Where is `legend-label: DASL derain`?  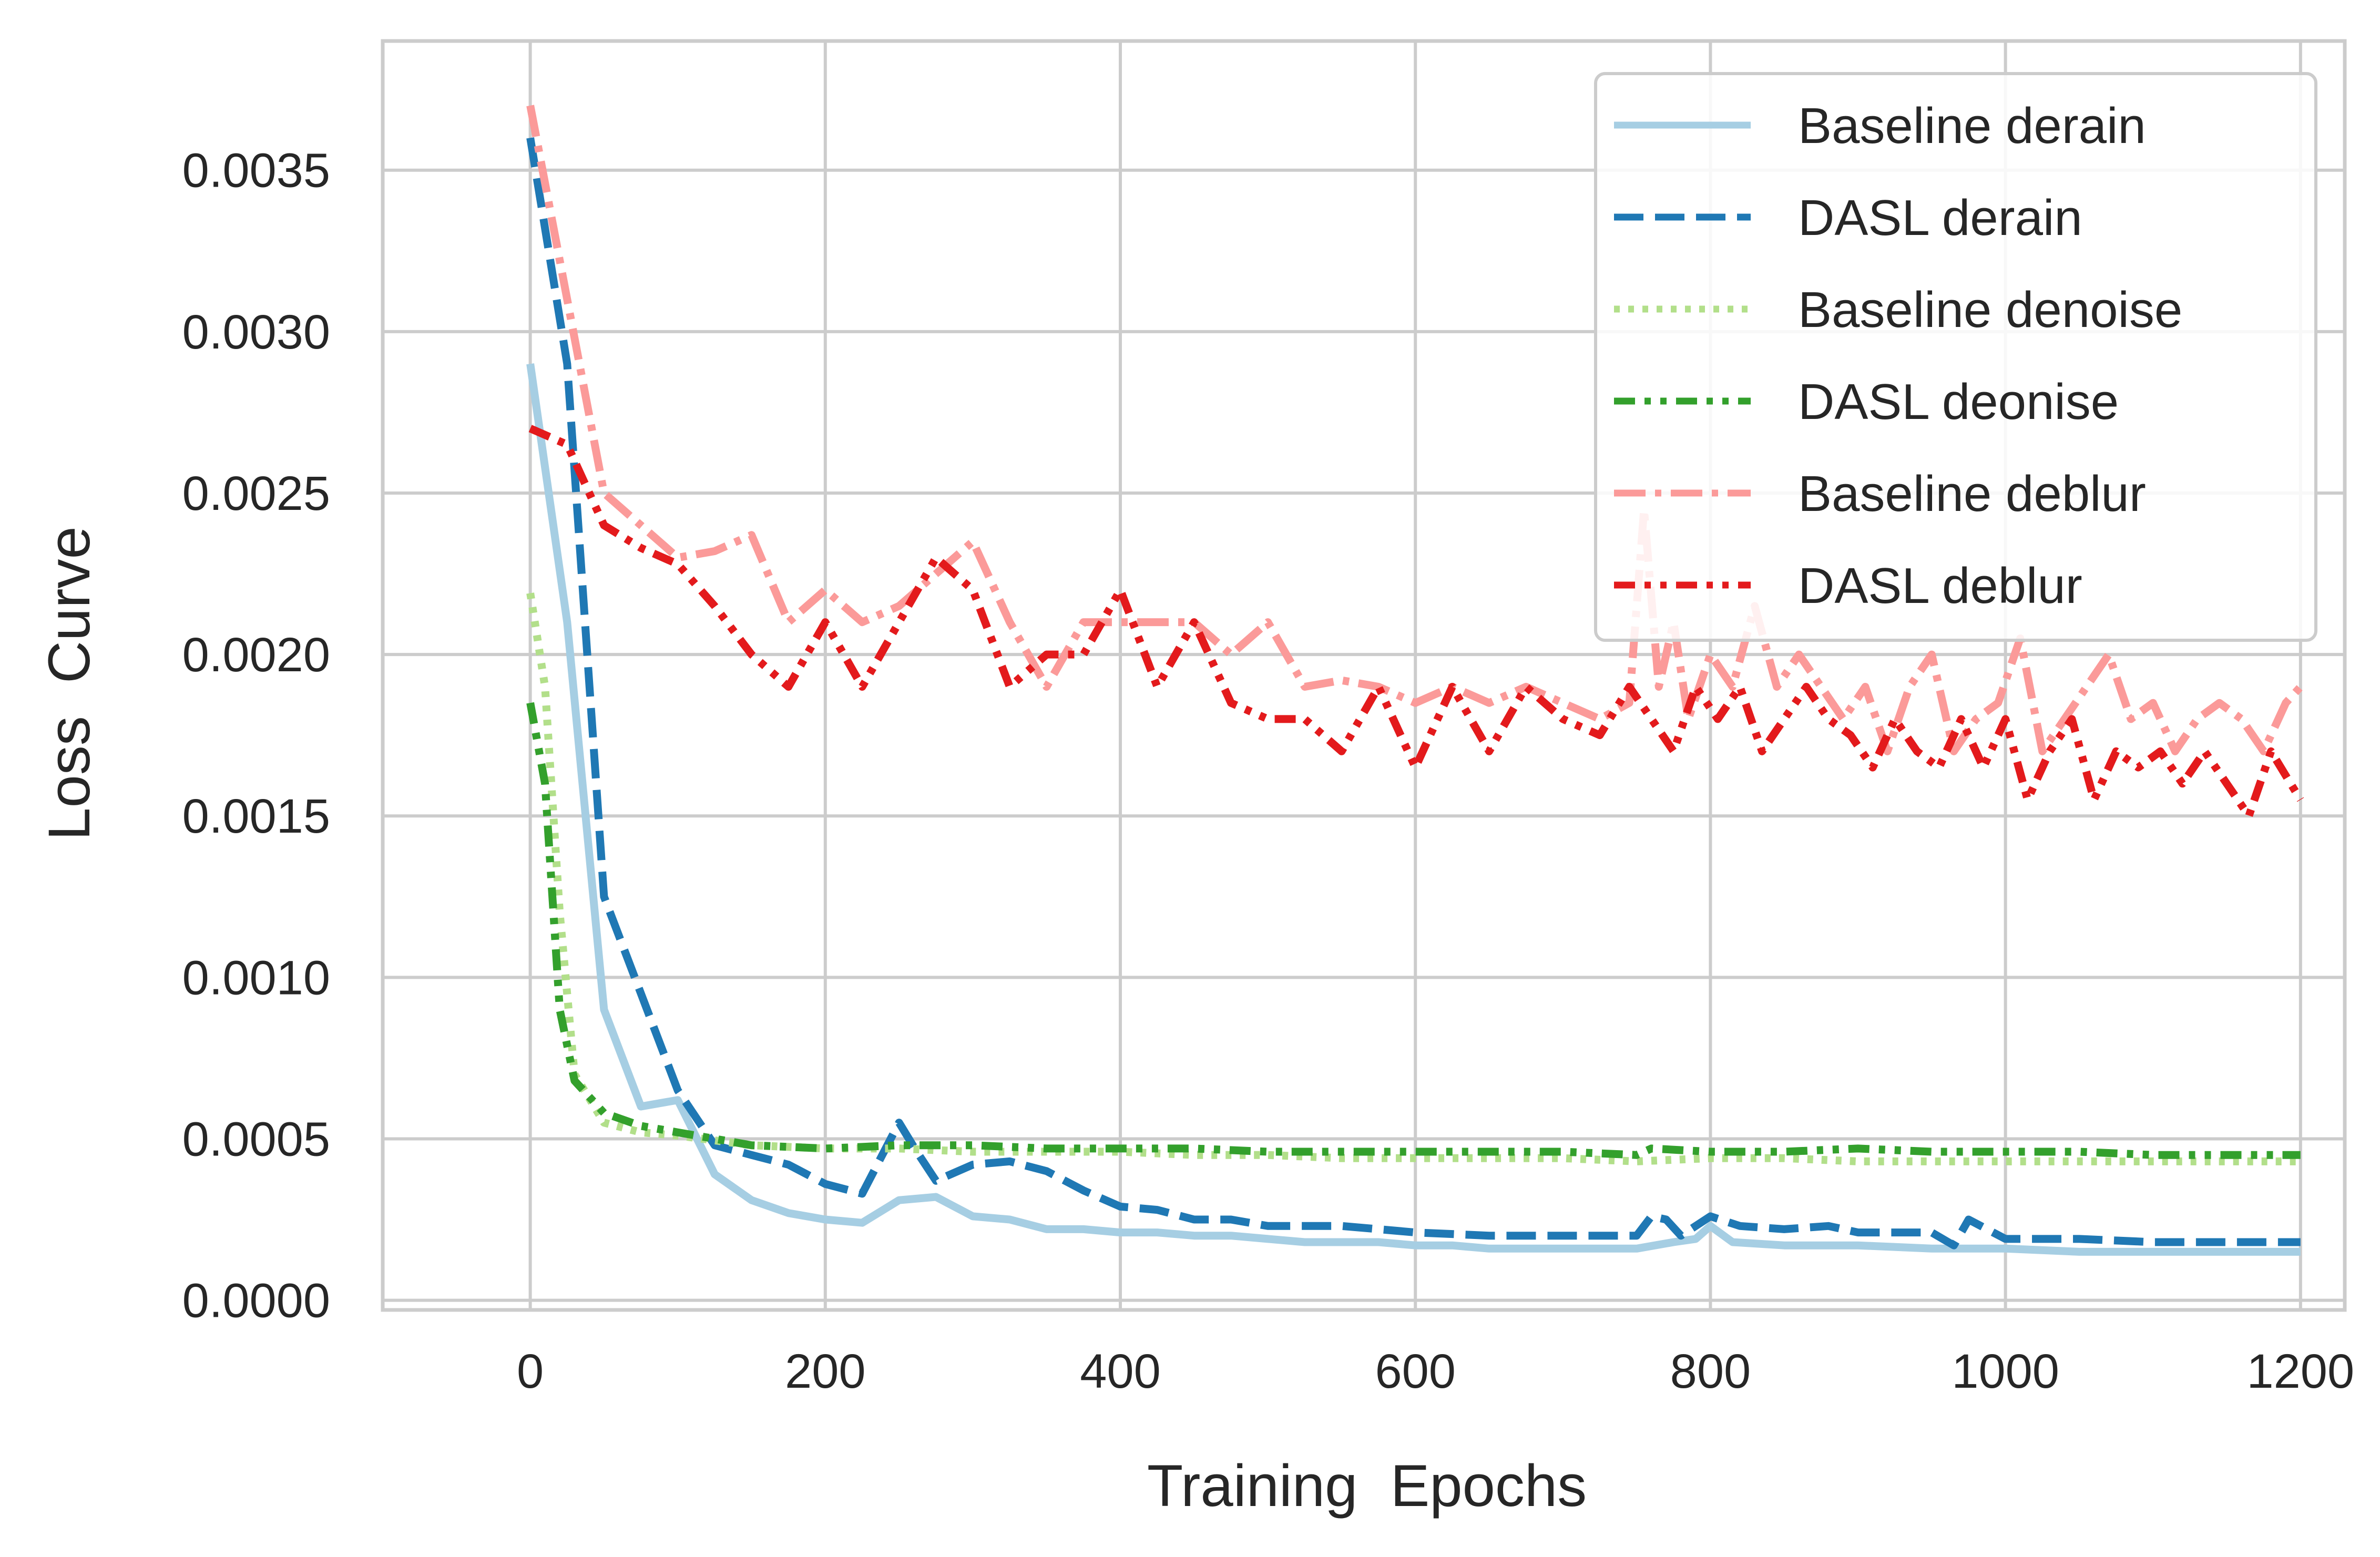
legend-label: DASL derain is located at coordinates (1940, 218).